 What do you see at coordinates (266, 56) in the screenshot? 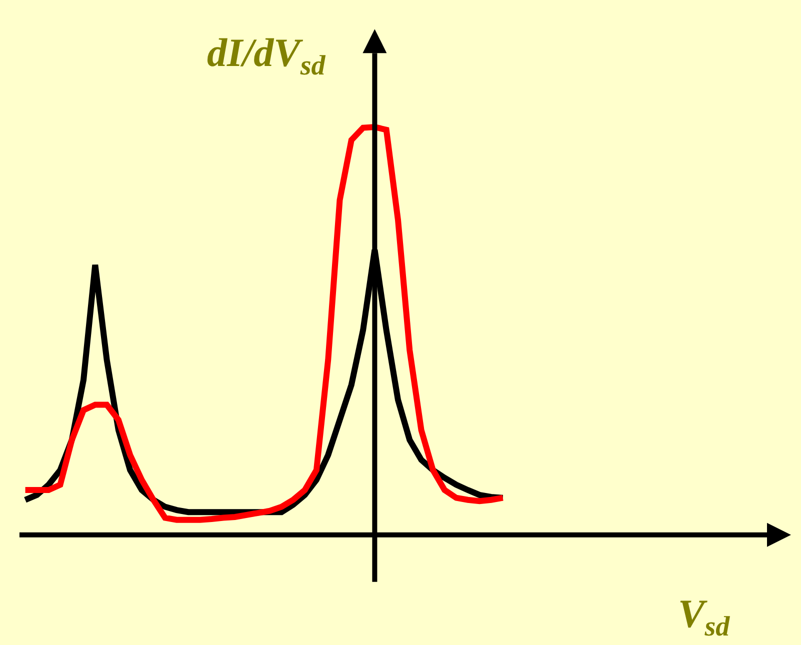
I see `y-axis-title: dI/dV$_{sd}$` at bounding box center [266, 56].